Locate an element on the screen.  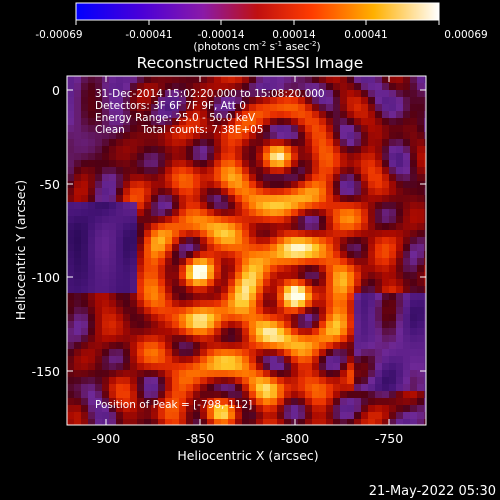
x-tick-label: -750 is located at coordinates (389, 438).